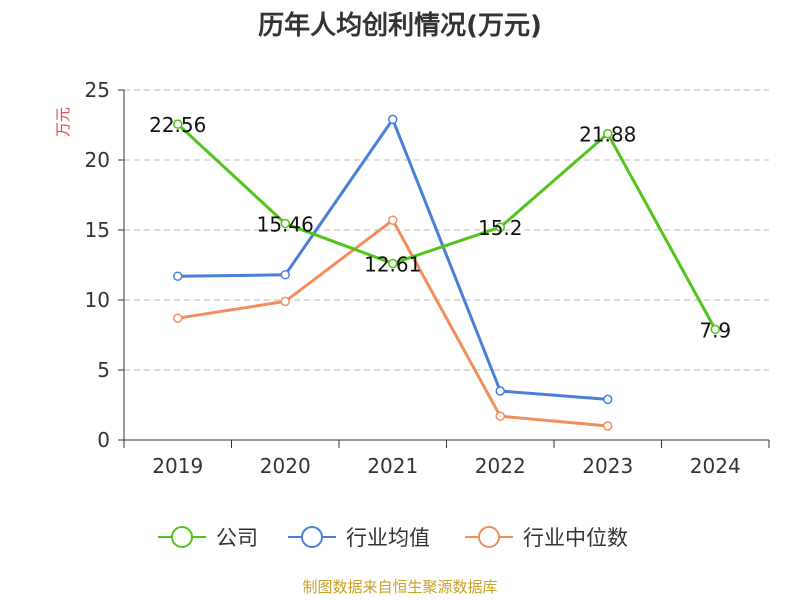 The height and width of the screenshot is (600, 800). I want to click on data-label: 15.46, so click(285, 225).